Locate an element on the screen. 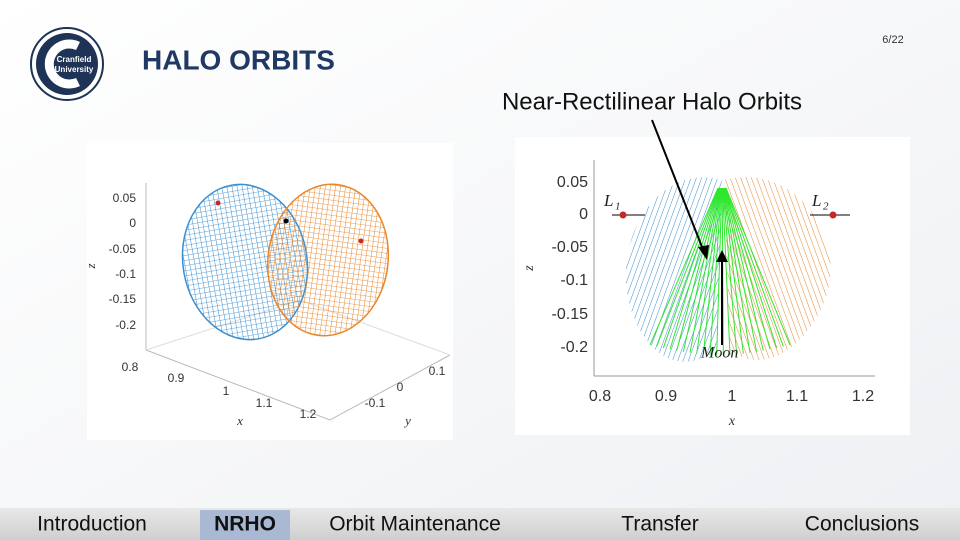 This screenshot has width=960, height=540. nav-active-bg is located at coordinates (245, 525).